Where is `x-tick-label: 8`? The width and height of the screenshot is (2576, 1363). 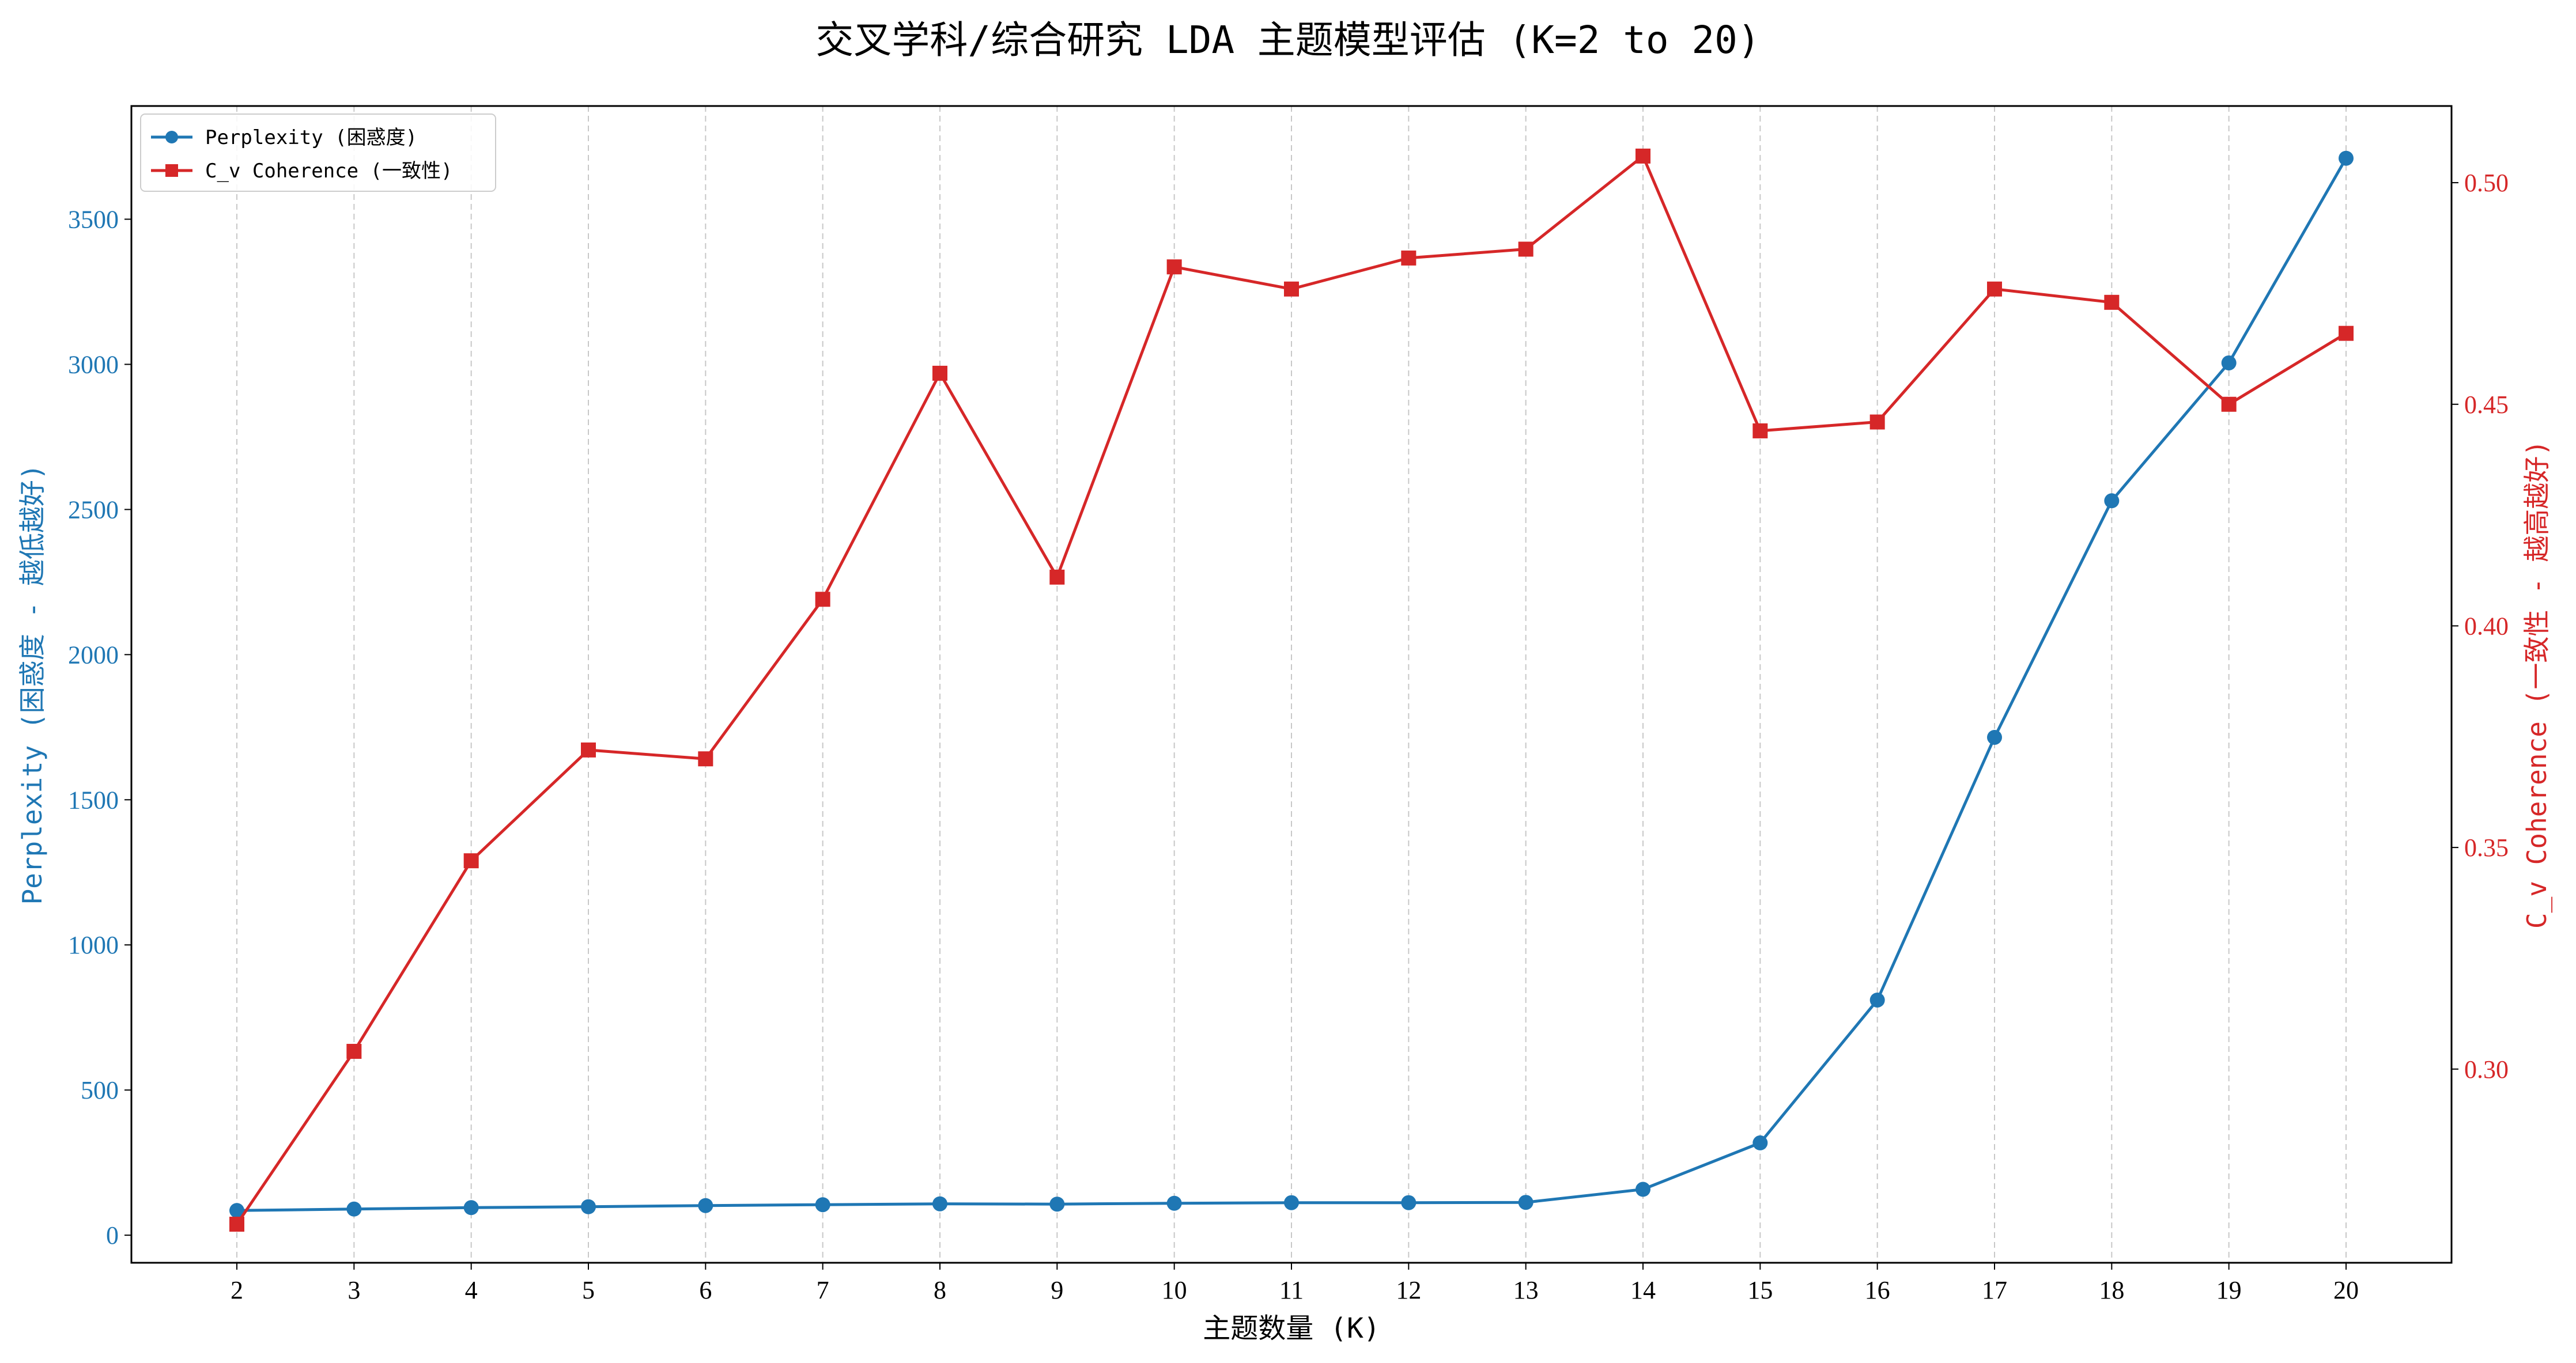
x-tick-label: 8 is located at coordinates (940, 1290).